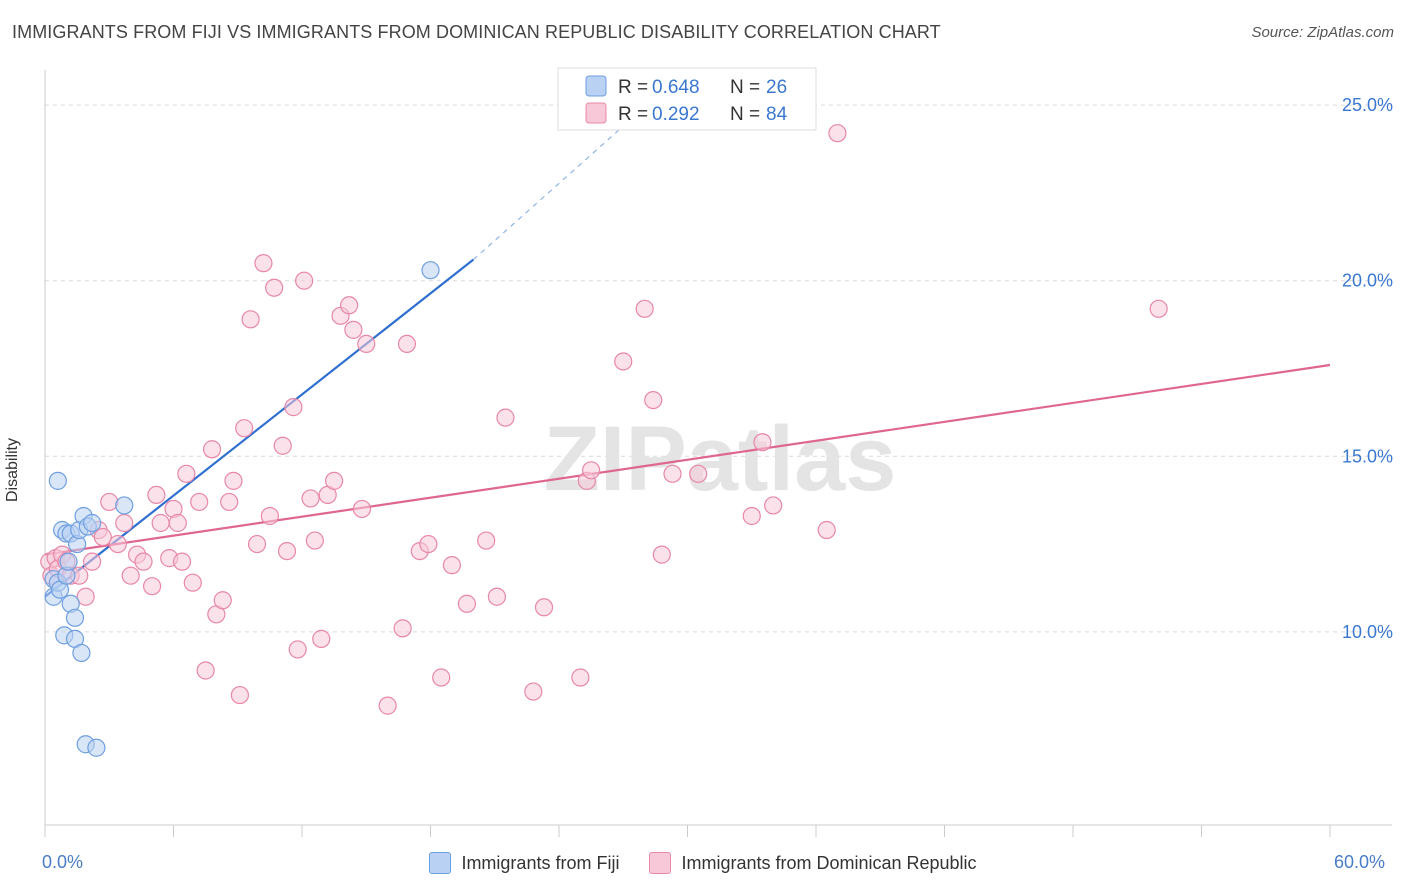 This screenshot has width=1406, height=892. What do you see at coordinates (687, 99) in the screenshot?
I see `legend-top: R = 0.648 N = 26 R = 0.292 N = 84` at bounding box center [687, 99].